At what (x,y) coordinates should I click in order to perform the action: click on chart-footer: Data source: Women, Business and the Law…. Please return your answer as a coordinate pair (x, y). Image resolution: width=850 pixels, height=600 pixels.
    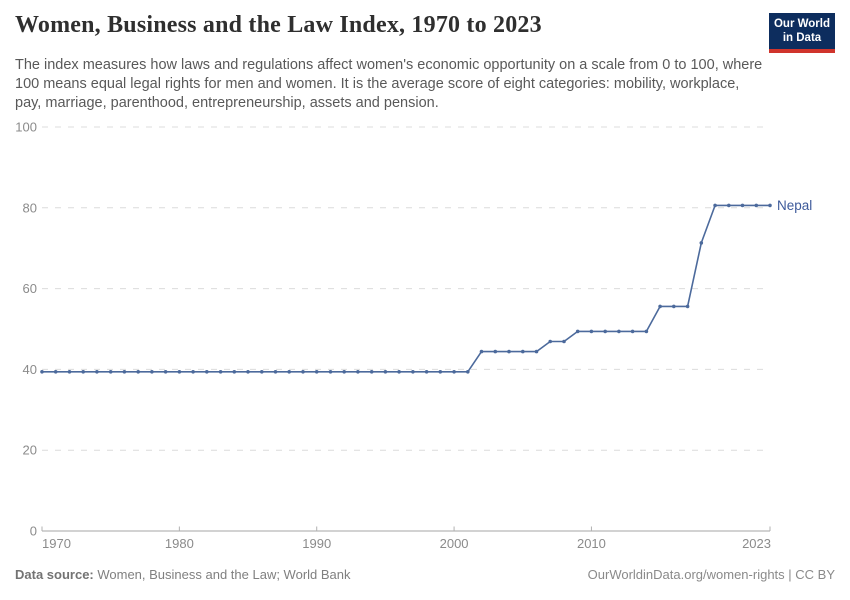
    Looking at the image, I should click on (425, 574).